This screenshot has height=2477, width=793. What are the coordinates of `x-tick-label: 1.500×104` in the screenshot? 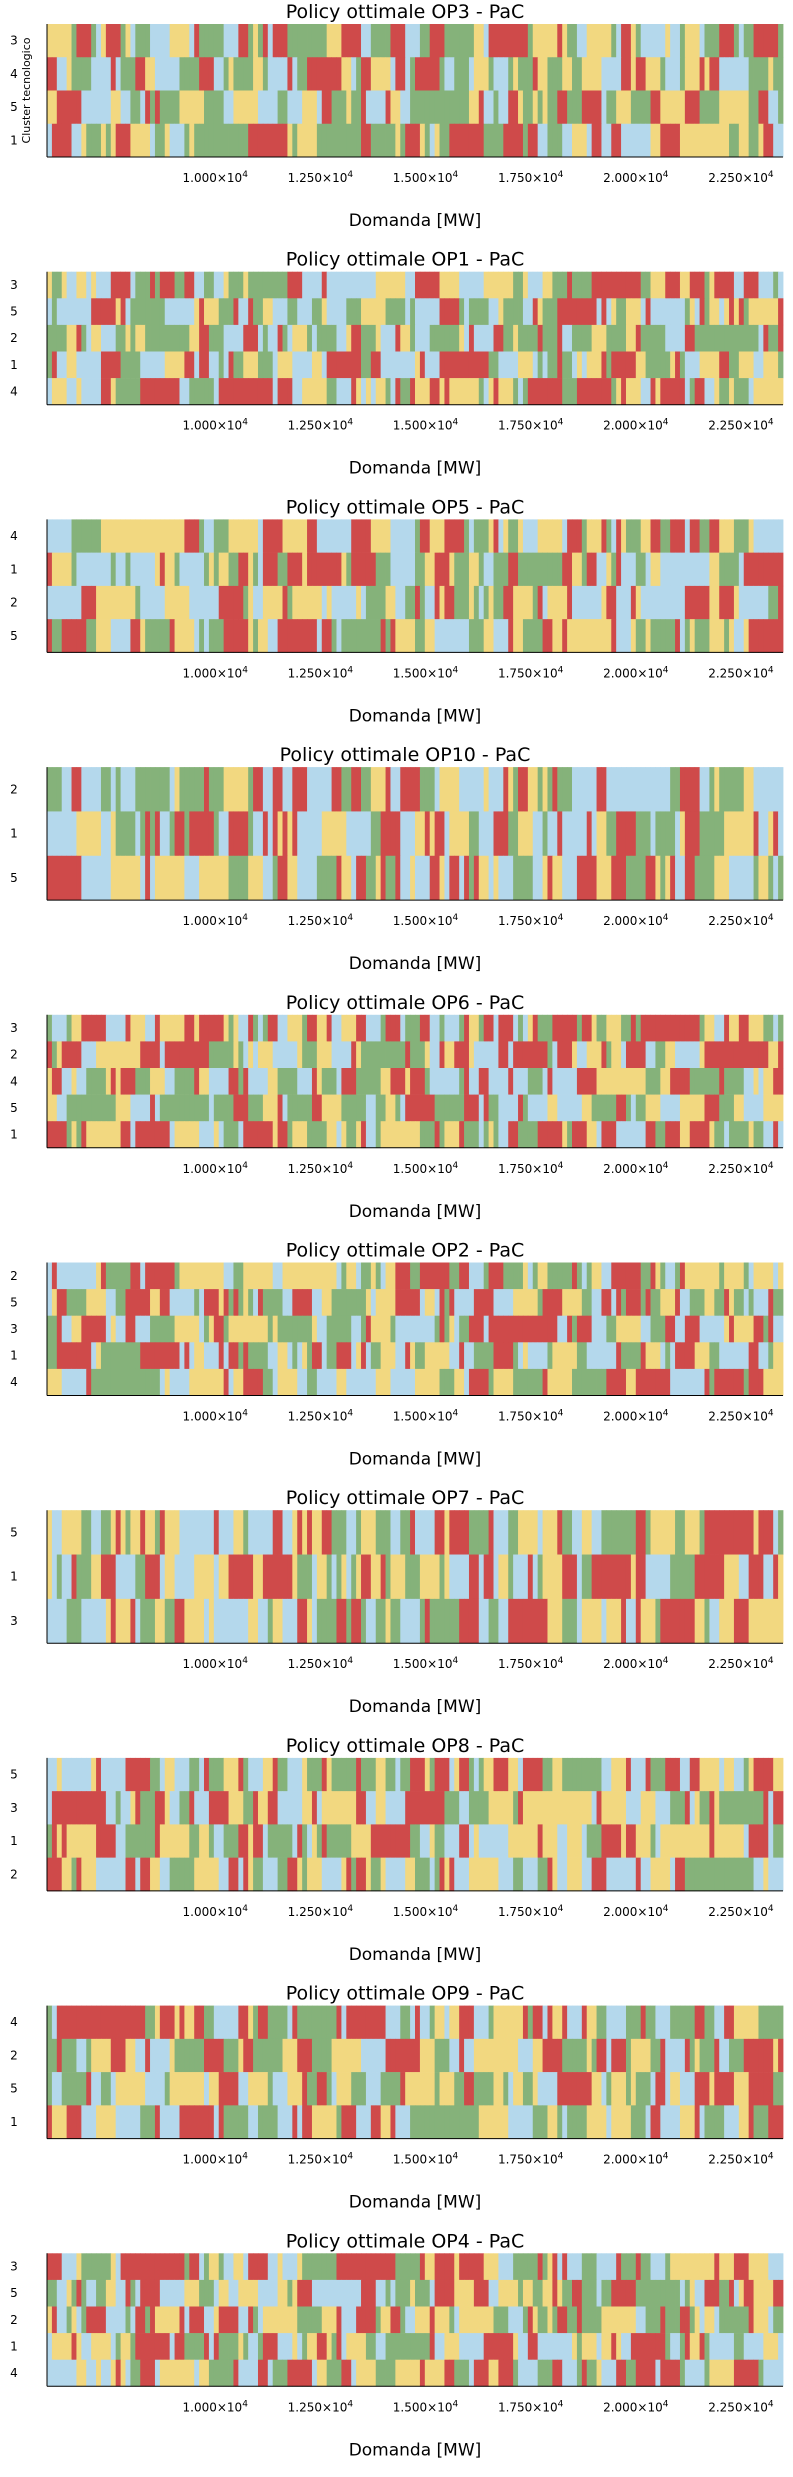 It's located at (426, 1663).